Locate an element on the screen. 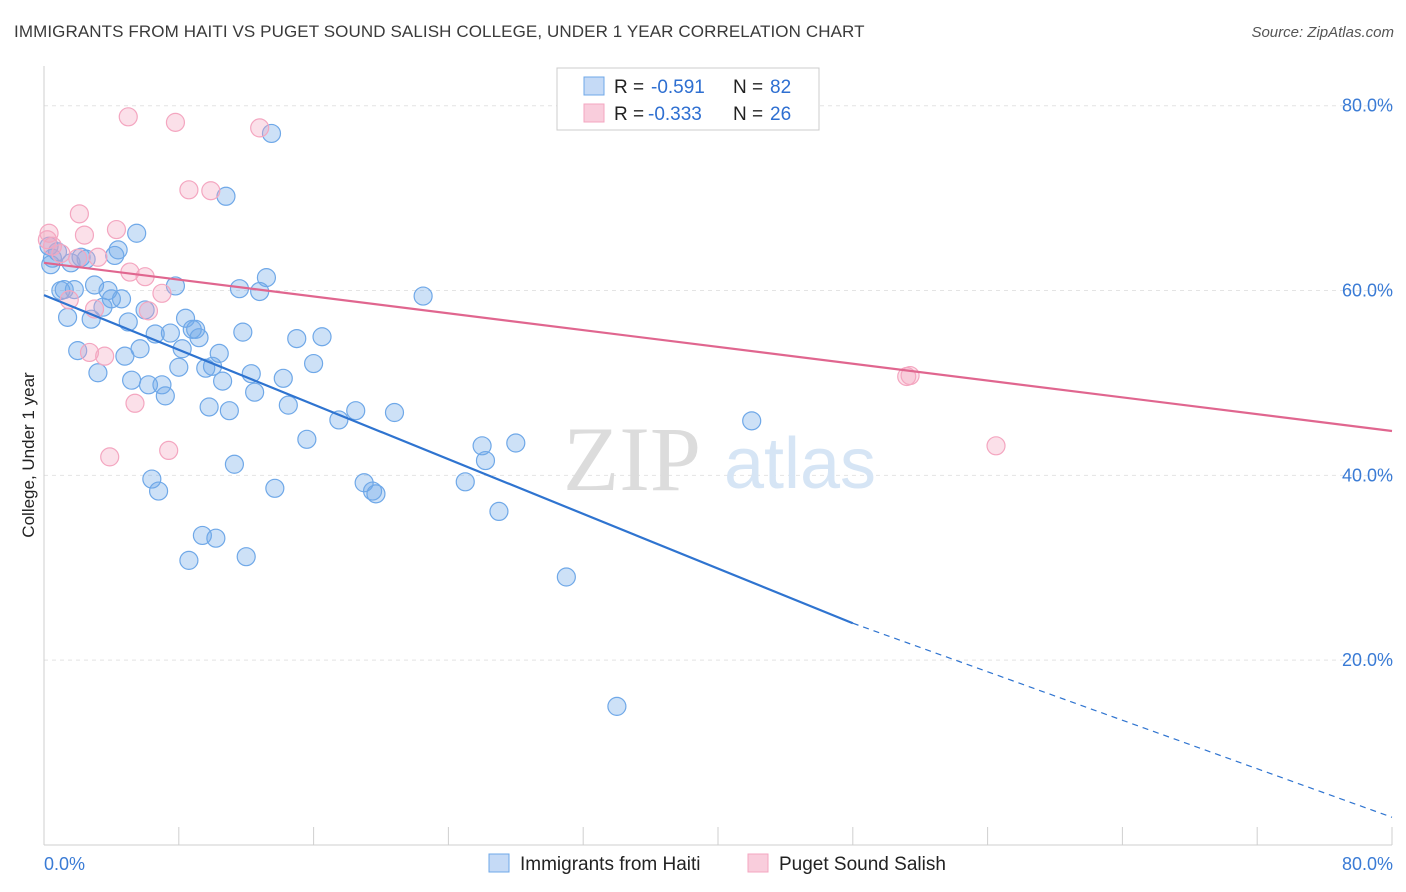 The height and width of the screenshot is (892, 1406). x-tick-label: 80.0% is located at coordinates (1367, 864).